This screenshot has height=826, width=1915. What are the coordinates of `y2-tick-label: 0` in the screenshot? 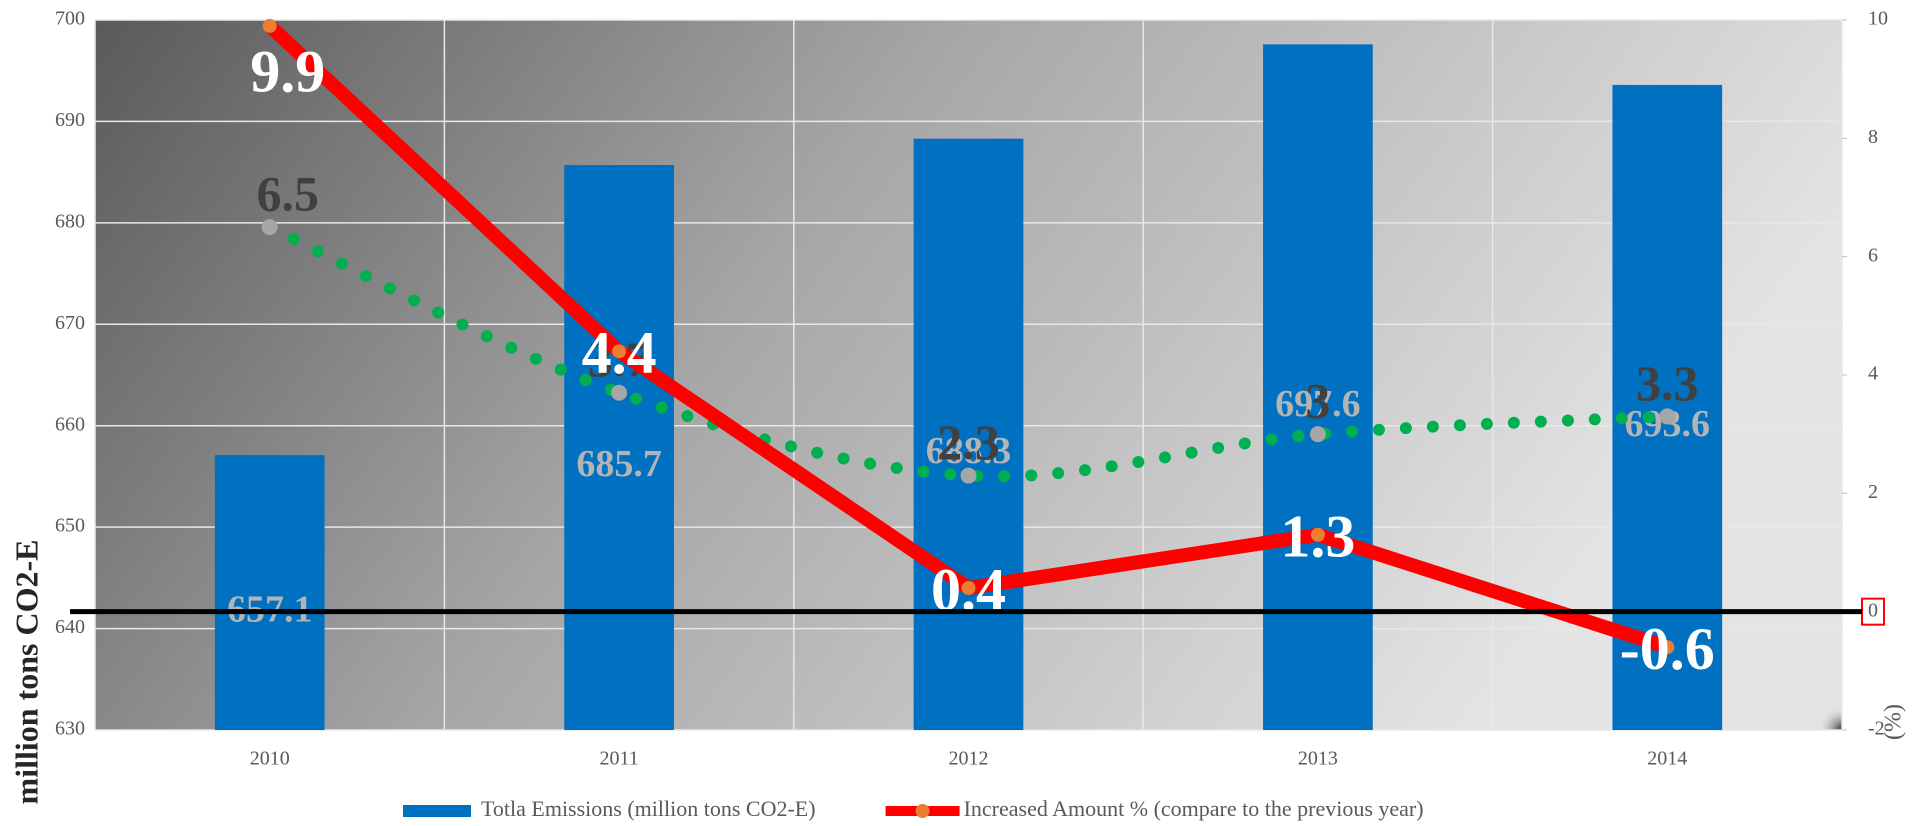 It's located at (1873, 610).